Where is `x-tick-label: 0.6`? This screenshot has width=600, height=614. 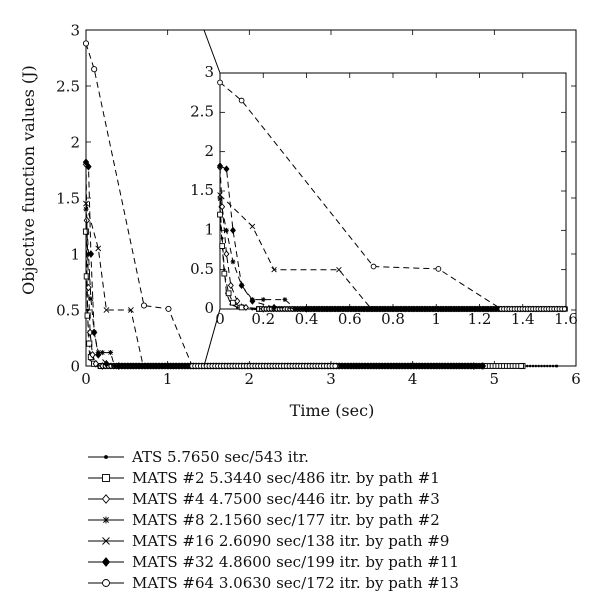 x-tick-label: 0.6 is located at coordinates (350, 319).